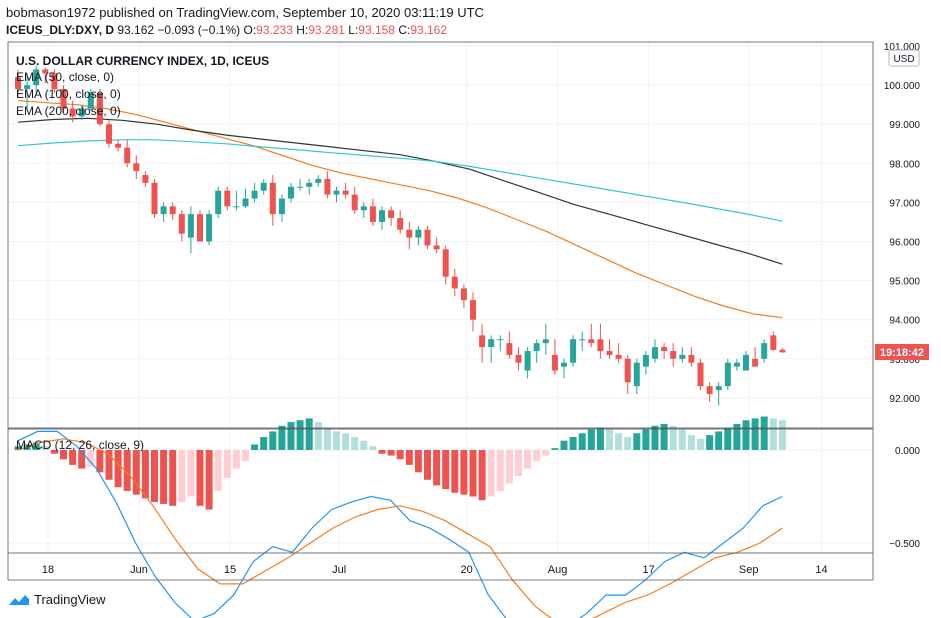 This screenshot has height=618, width=941. Describe the element at coordinates (902, 47) in the screenshot. I see `price-tick-label: 101.000` at that location.